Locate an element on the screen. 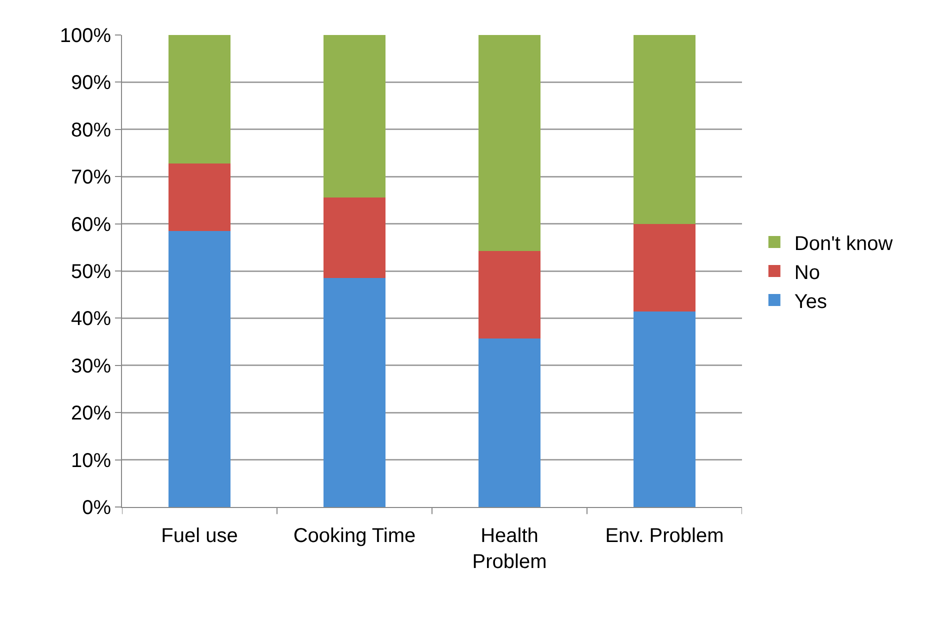 The height and width of the screenshot is (619, 950). y-tick-label: 0% is located at coordinates (97, 508).